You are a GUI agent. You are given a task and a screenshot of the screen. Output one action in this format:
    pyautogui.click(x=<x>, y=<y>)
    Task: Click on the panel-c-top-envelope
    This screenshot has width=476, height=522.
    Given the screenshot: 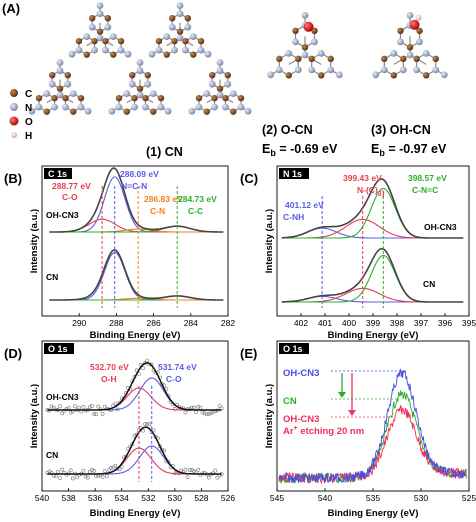 What is the action you would take?
    pyautogui.click(x=372, y=208)
    